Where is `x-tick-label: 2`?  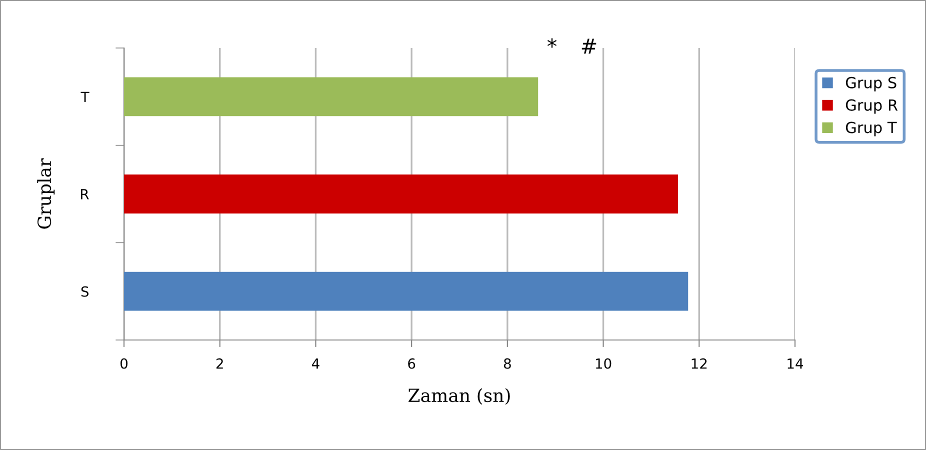
x-tick-label: 2 is located at coordinates (219, 363).